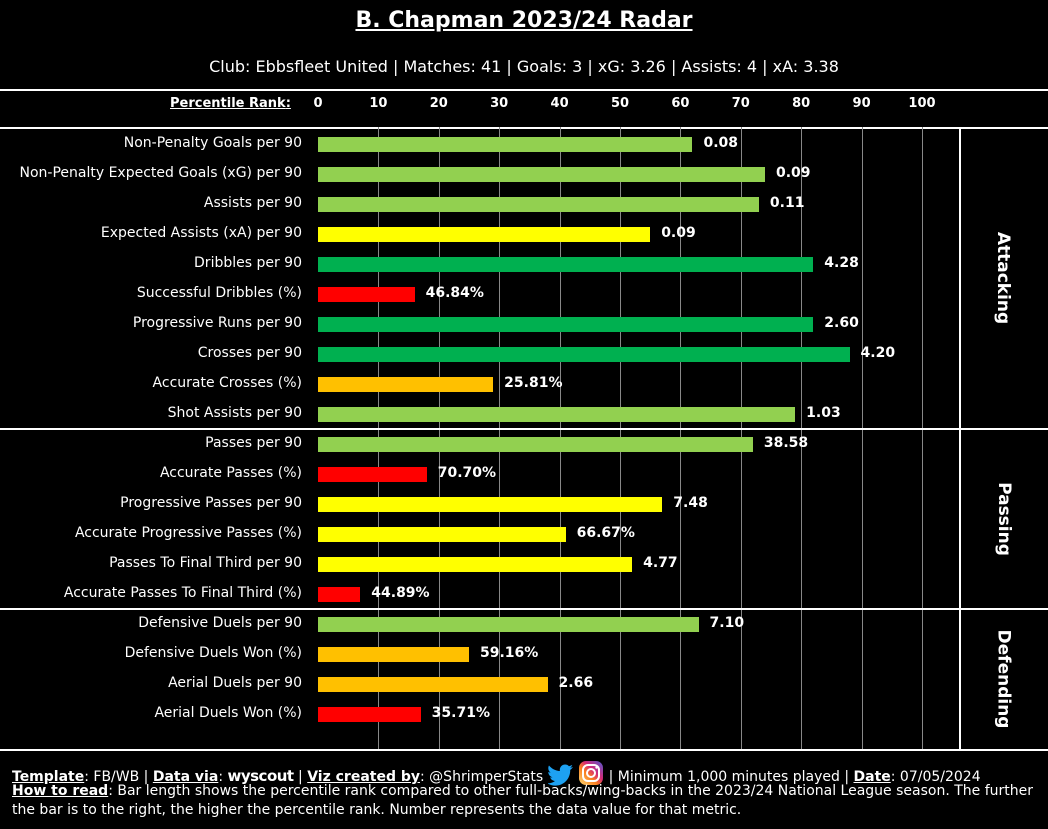  Describe the element at coordinates (182, 593) in the screenshot. I see `metric-label: Accurate Passes To Final Third (%)` at that location.